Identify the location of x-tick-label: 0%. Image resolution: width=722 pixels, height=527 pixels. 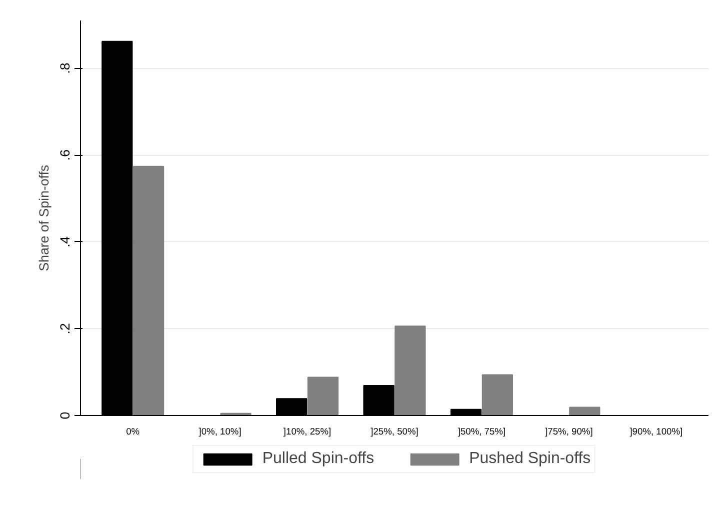
(133, 431).